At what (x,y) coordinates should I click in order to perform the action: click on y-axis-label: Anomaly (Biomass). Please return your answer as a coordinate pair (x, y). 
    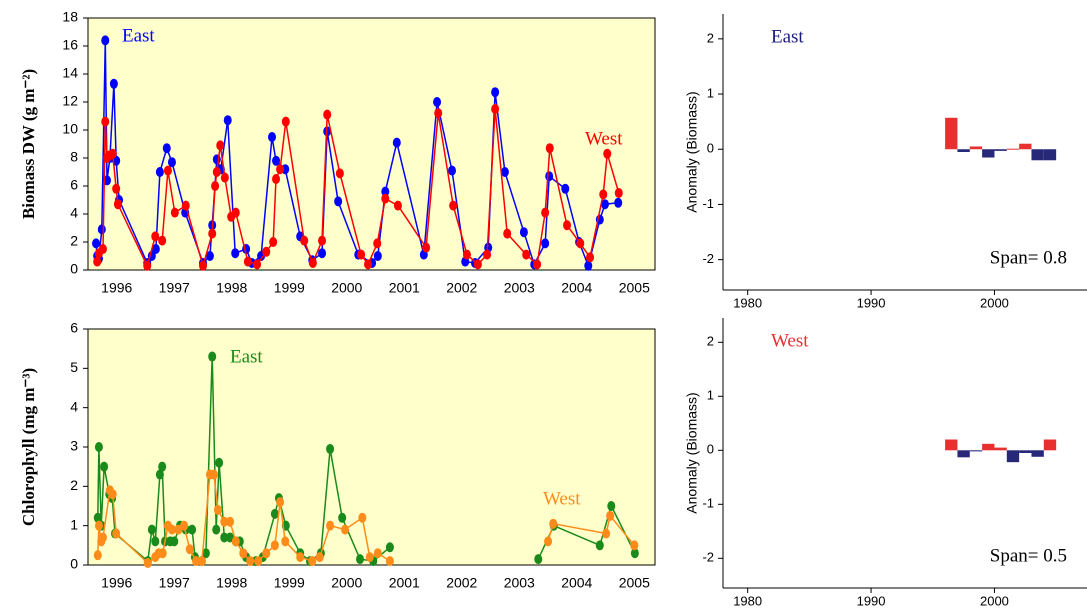
    Looking at the image, I should click on (692, 151).